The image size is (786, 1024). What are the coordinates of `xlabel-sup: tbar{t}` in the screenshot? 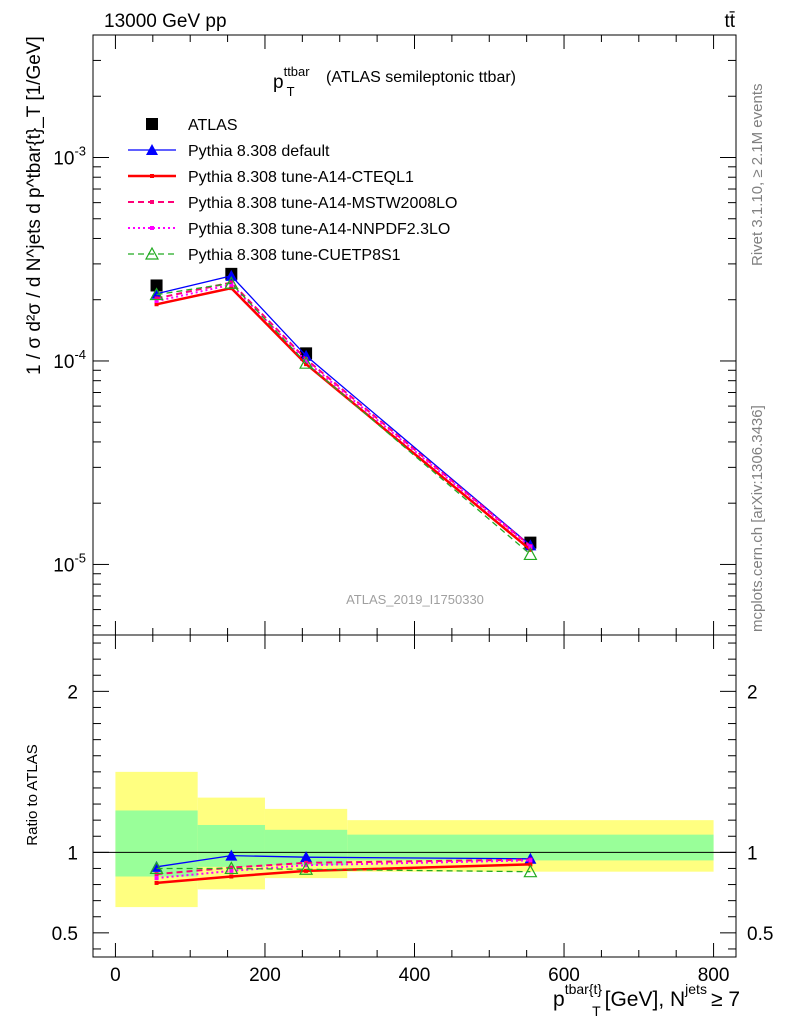 It's located at (584, 989).